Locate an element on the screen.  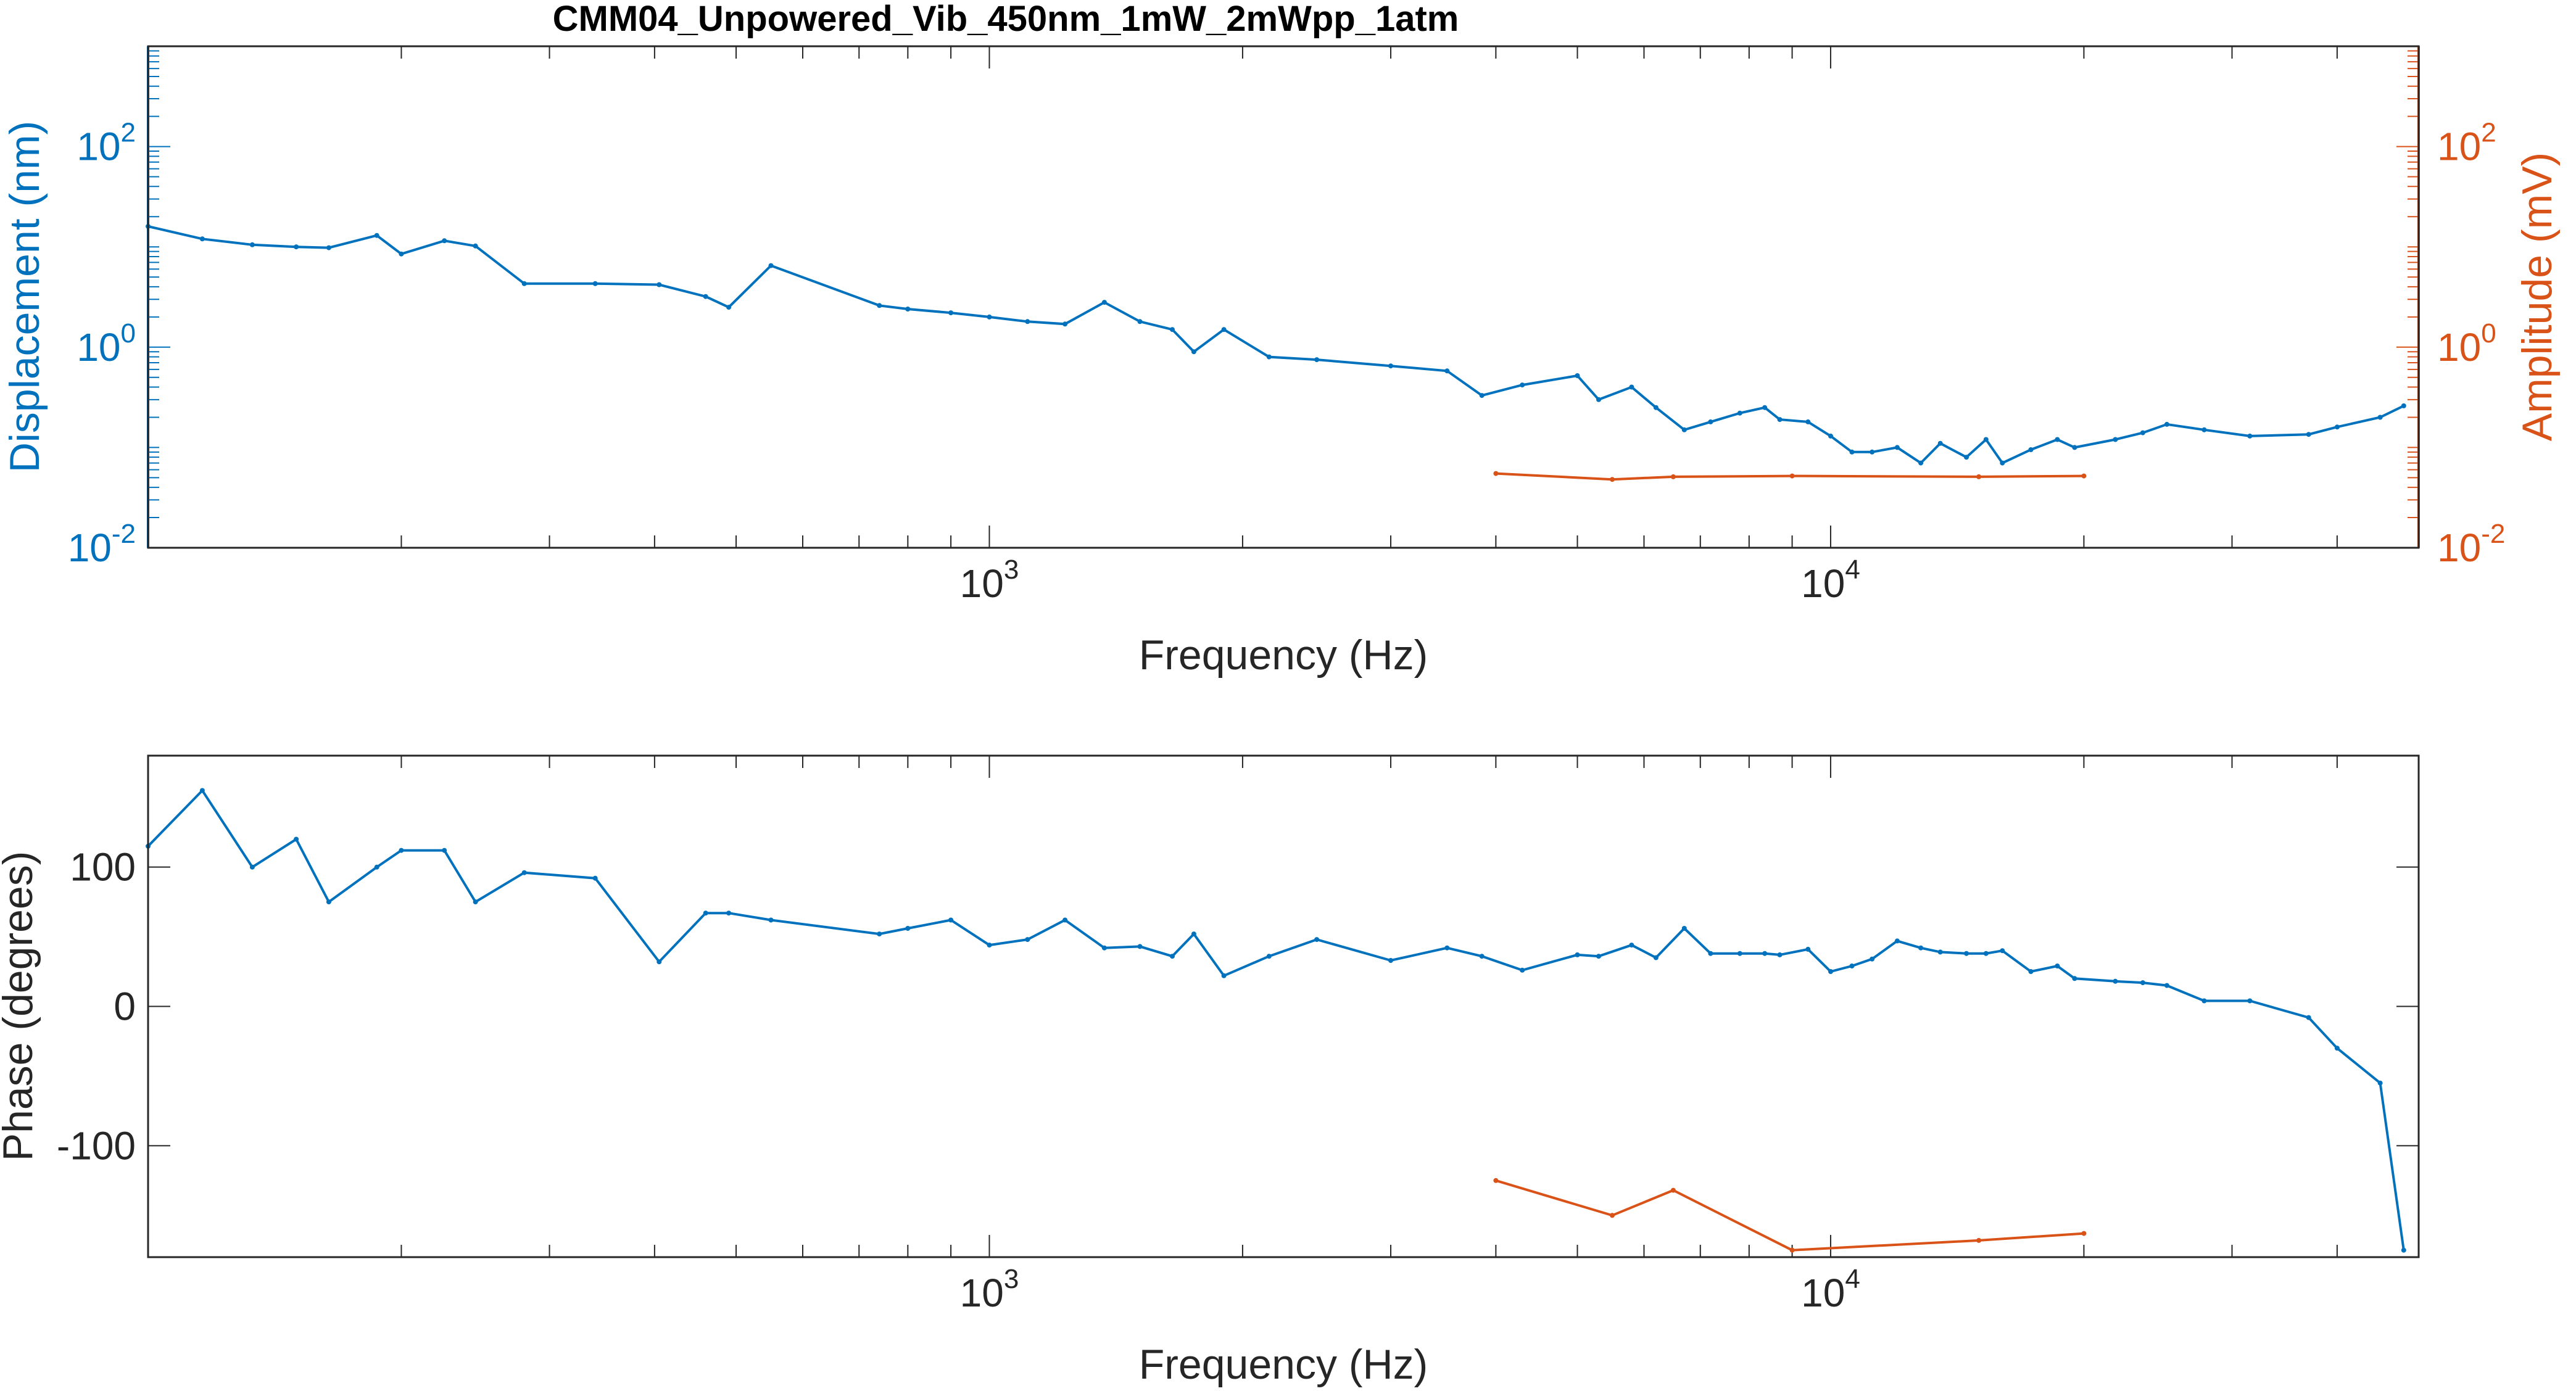
x-tick-label: 103 is located at coordinates (989, 1289).